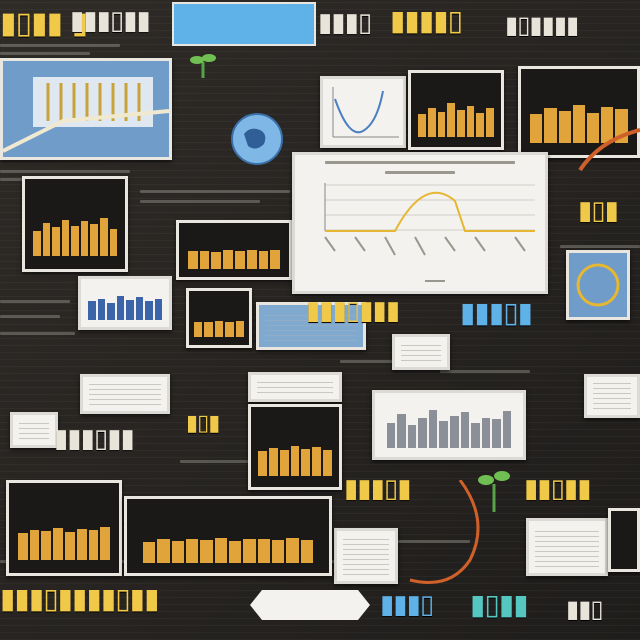 The image size is (640, 640). Describe the element at coordinates (426, 20) in the screenshot. I see `doodle-lettering: ▮▮▮▮▯` at that location.